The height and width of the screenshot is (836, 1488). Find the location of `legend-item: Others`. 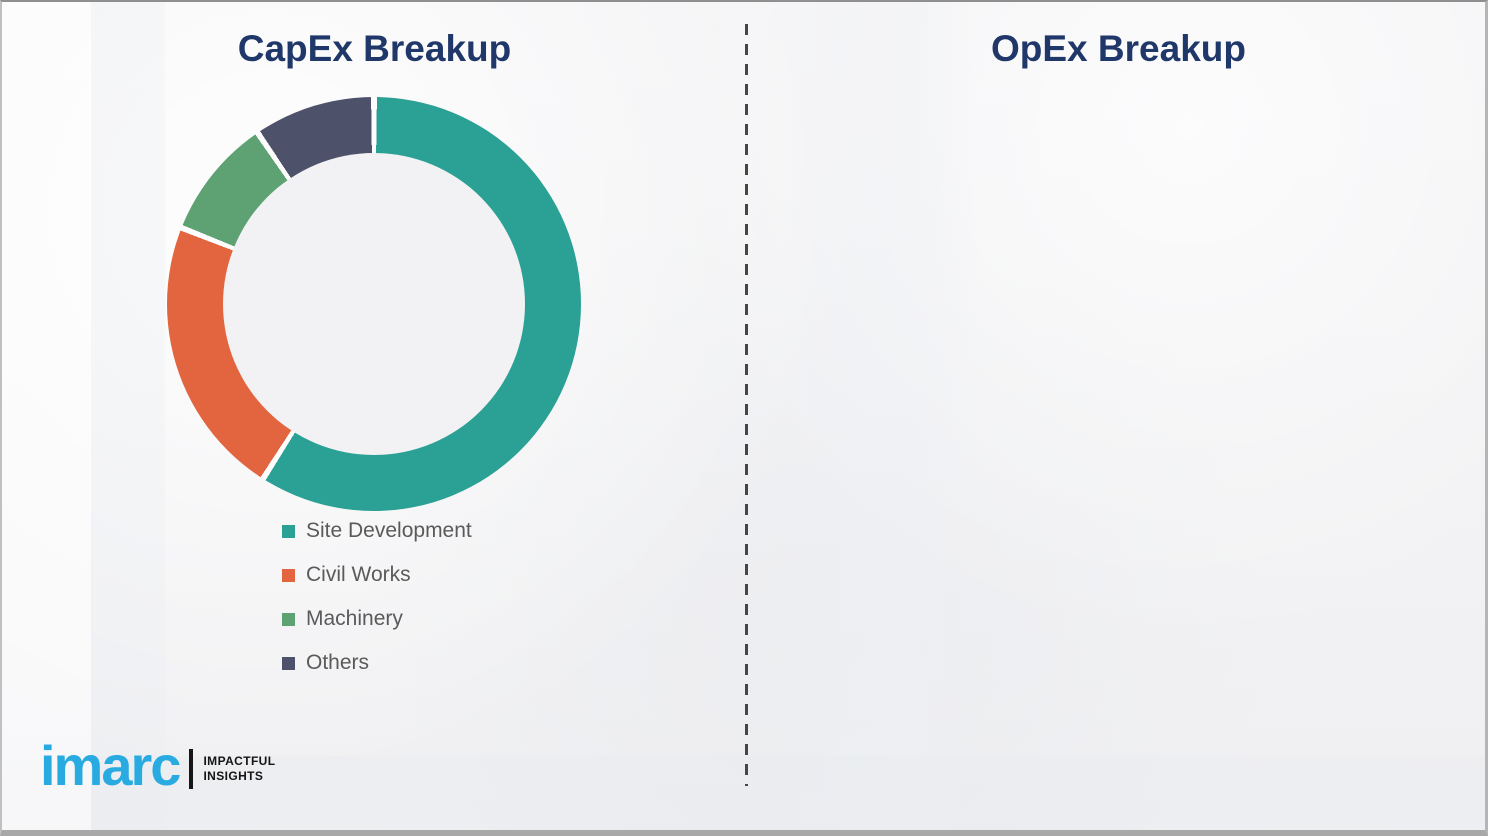

legend-item: Others is located at coordinates (377, 662).